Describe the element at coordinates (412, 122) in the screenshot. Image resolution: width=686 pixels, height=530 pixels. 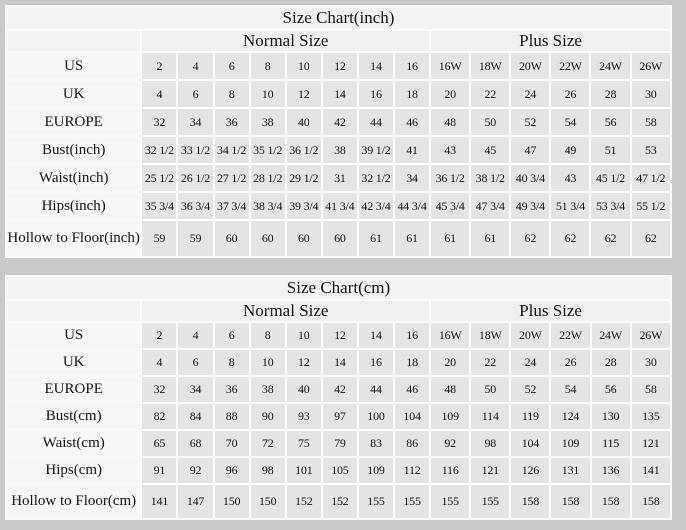
I see `data-cell: 46` at that location.